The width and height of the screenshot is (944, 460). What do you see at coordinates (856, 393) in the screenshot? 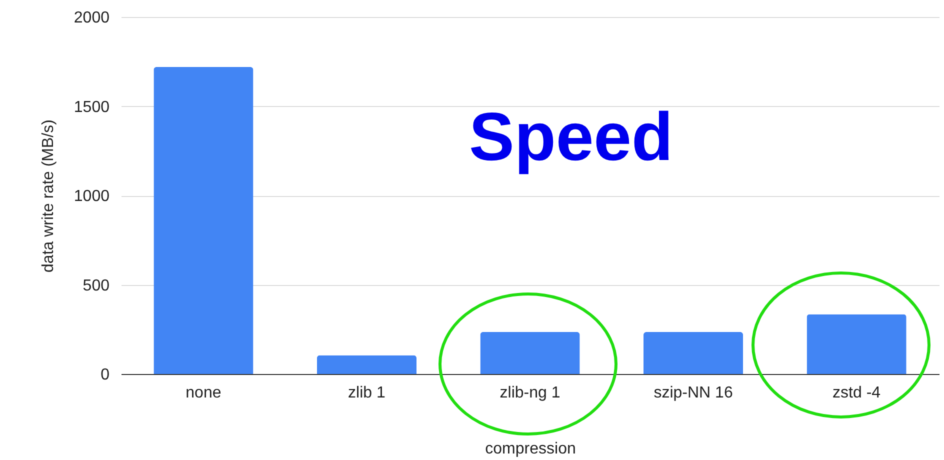
I see `x-tick-label: zstd -4` at bounding box center [856, 393].